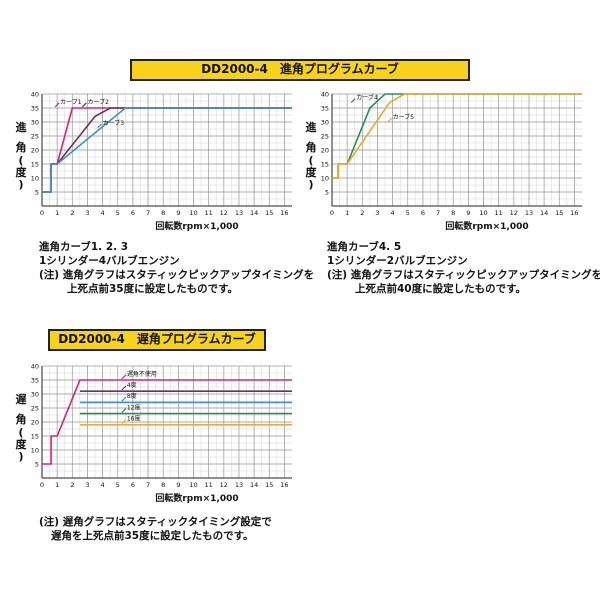 The height and width of the screenshot is (600, 600). I want to click on note-line: 上死点前40度に設定したものです。, so click(441, 289).